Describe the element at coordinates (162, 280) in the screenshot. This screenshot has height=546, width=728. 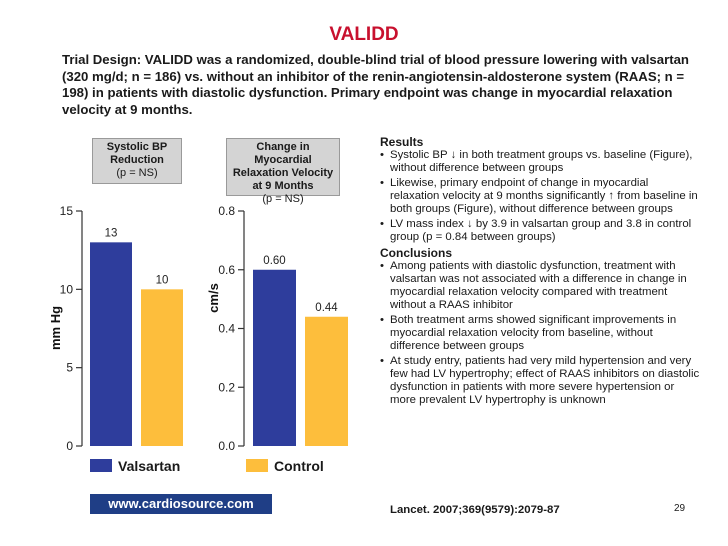
I see `chart1-data-label: 10` at that location.